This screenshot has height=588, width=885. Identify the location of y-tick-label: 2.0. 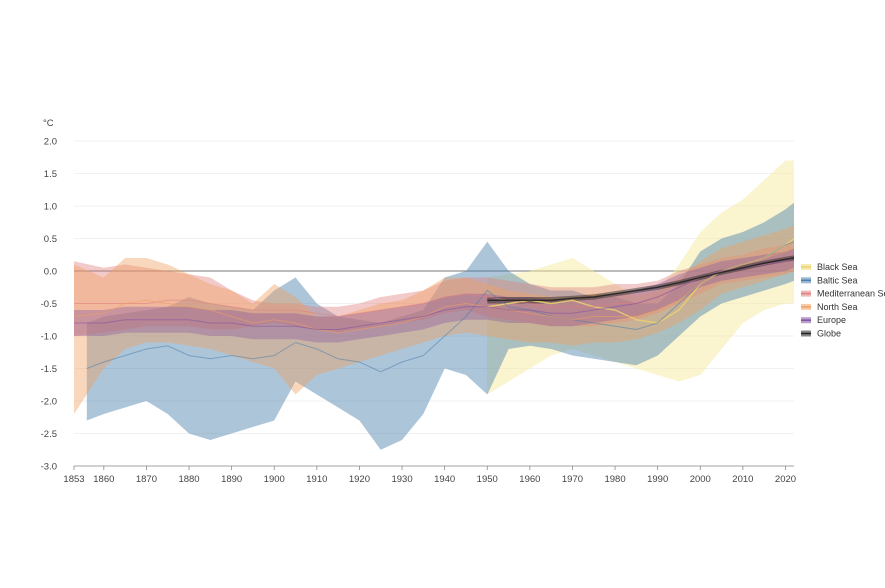
(50, 142).